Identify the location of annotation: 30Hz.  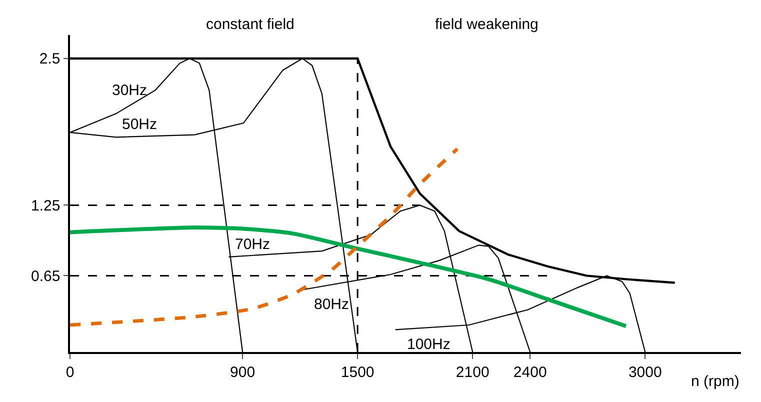
(130, 90).